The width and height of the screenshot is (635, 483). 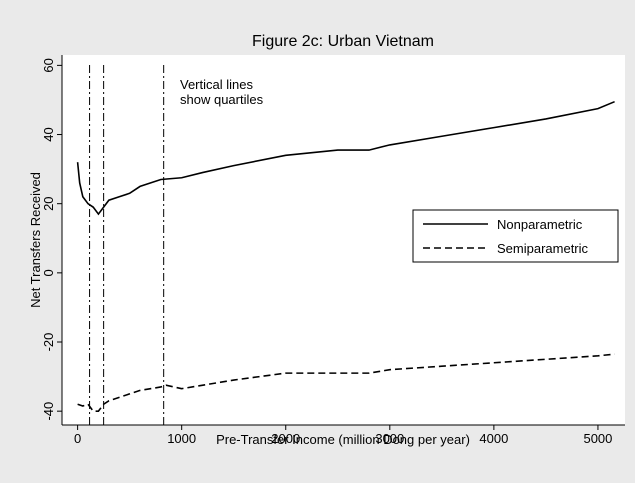 I want to click on x-tick-label: 2000, so click(x=285, y=438).